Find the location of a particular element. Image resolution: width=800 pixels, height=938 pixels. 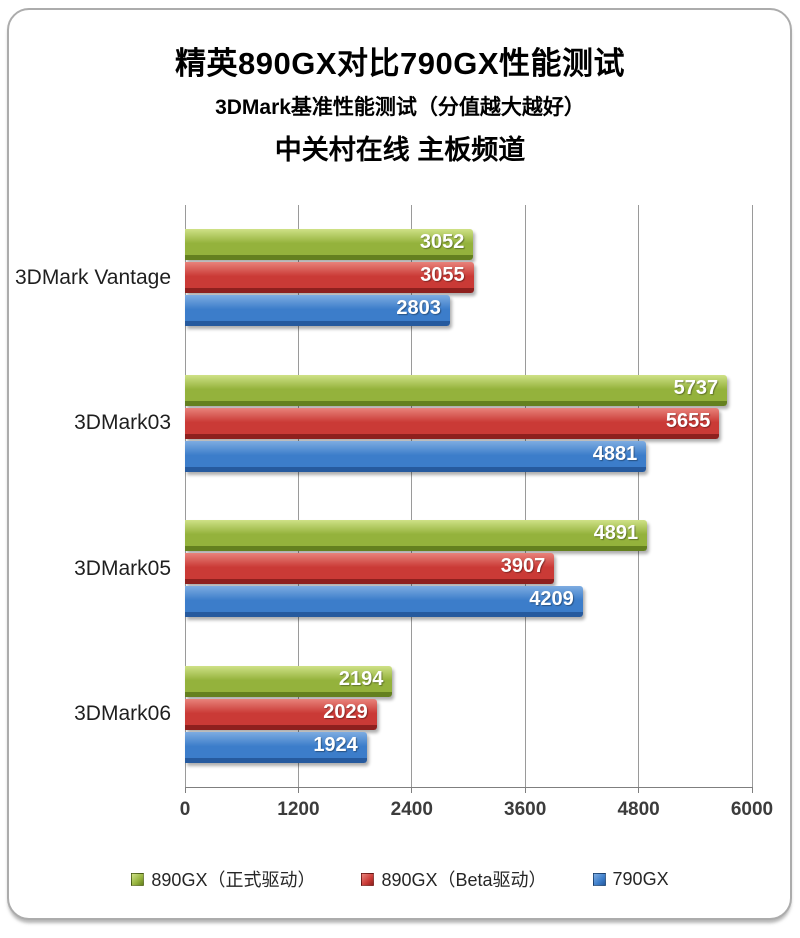

category-label-3: 3DMark06 is located at coordinates (122, 714).